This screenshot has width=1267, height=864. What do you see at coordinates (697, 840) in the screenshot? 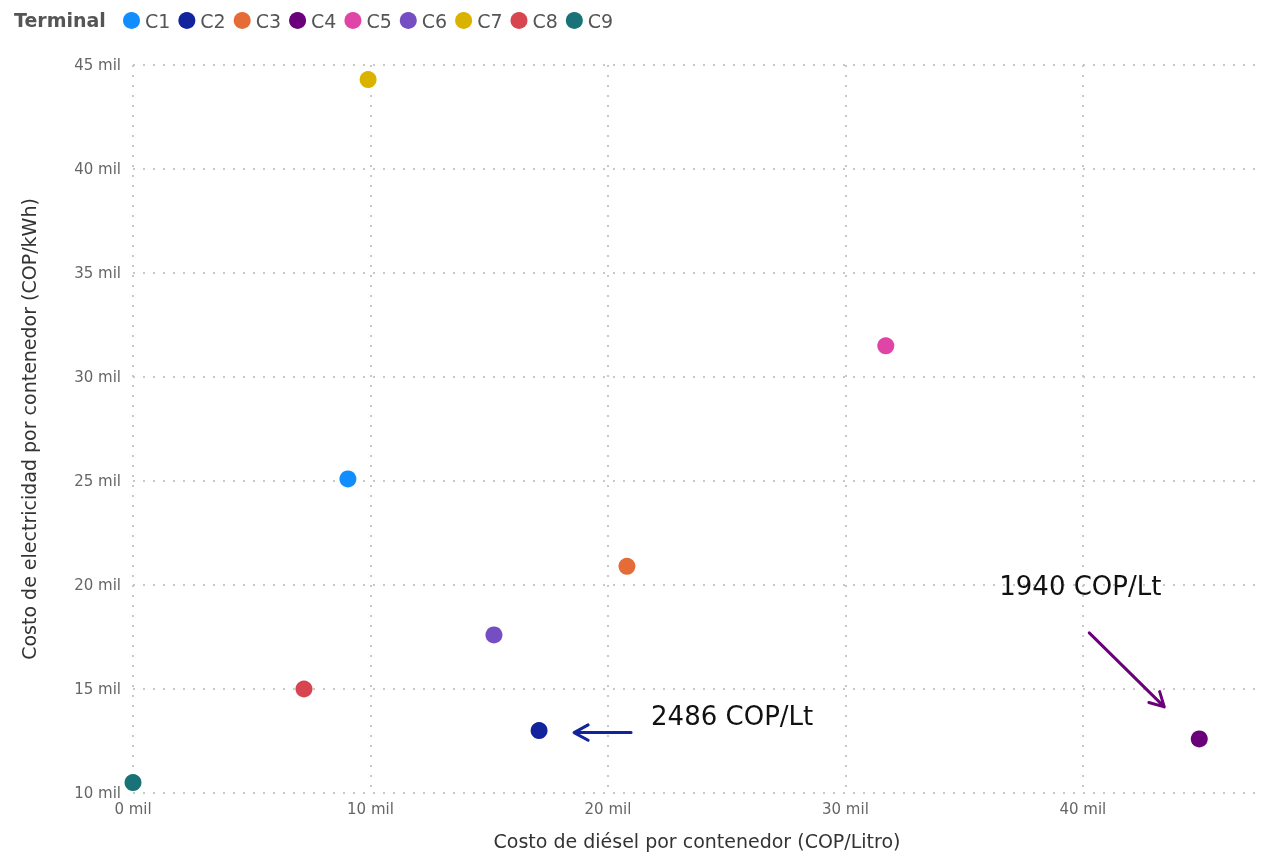
I see `x-axis-title: Costo de diésel por contenedor (COP/Litro)` at bounding box center [697, 840].